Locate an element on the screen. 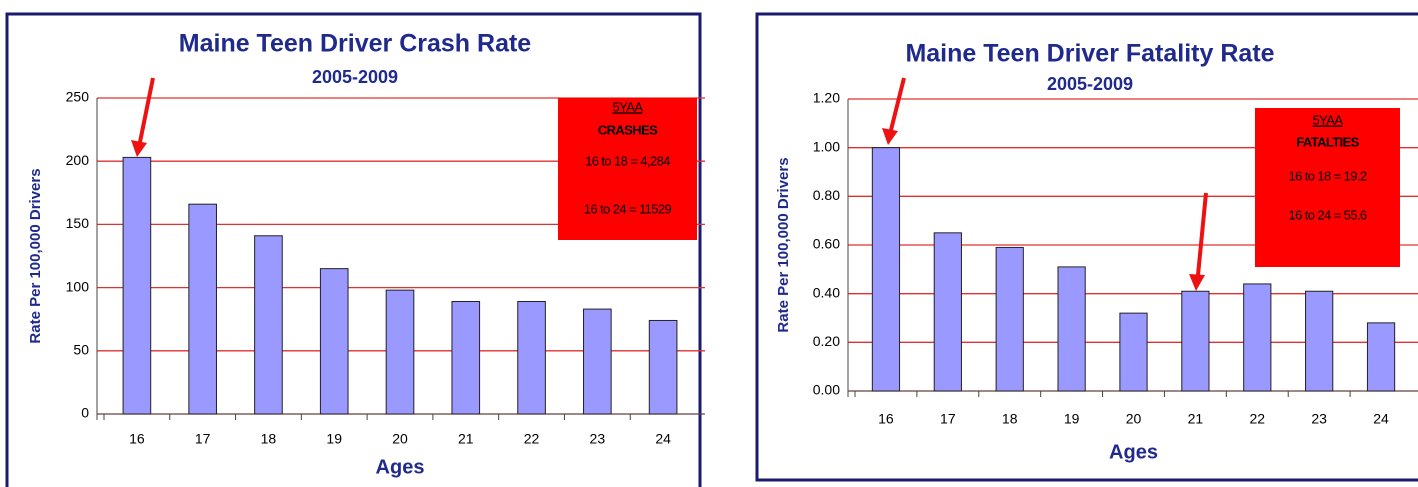 The image size is (1418, 487). chart-title: Maine Teen Driver Crash Rate is located at coordinates (355, 44).